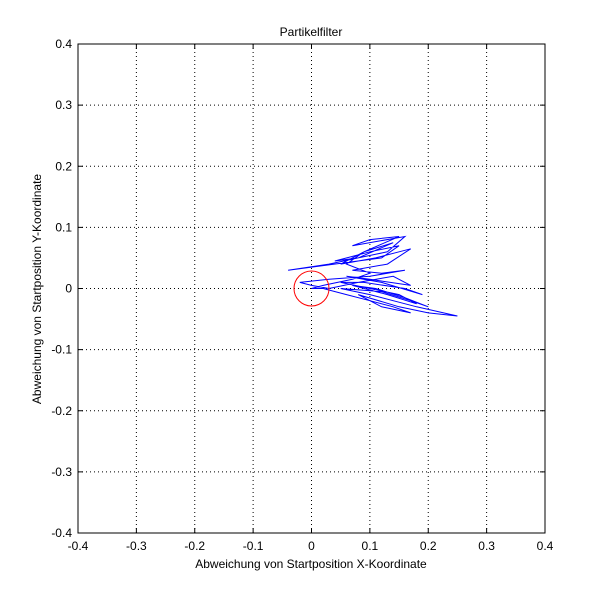 The image size is (601, 600). I want to click on x-tick-label: -0.3, so click(136, 546).